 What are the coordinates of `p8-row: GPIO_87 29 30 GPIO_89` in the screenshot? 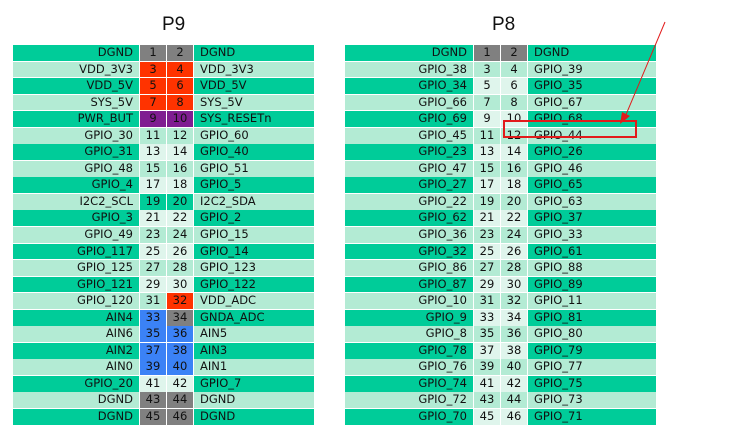 It's located at (500, 284).